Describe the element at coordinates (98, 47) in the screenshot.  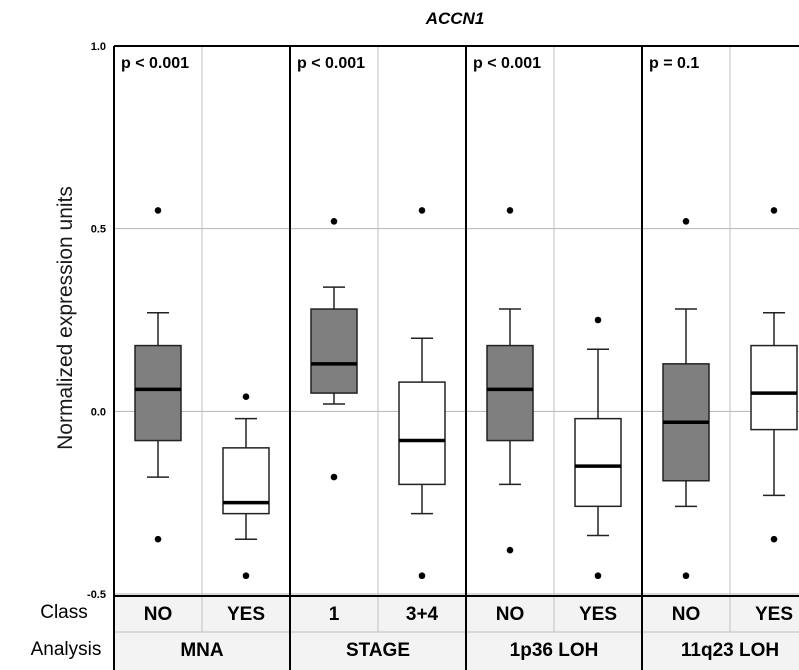
I see `y-tick-label: 1.0` at that location.